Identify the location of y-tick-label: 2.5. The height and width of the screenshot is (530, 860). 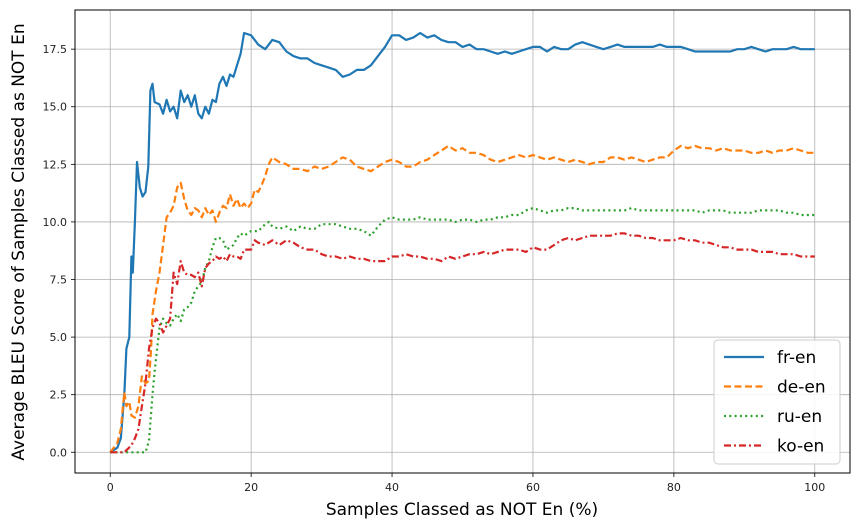
(59, 395).